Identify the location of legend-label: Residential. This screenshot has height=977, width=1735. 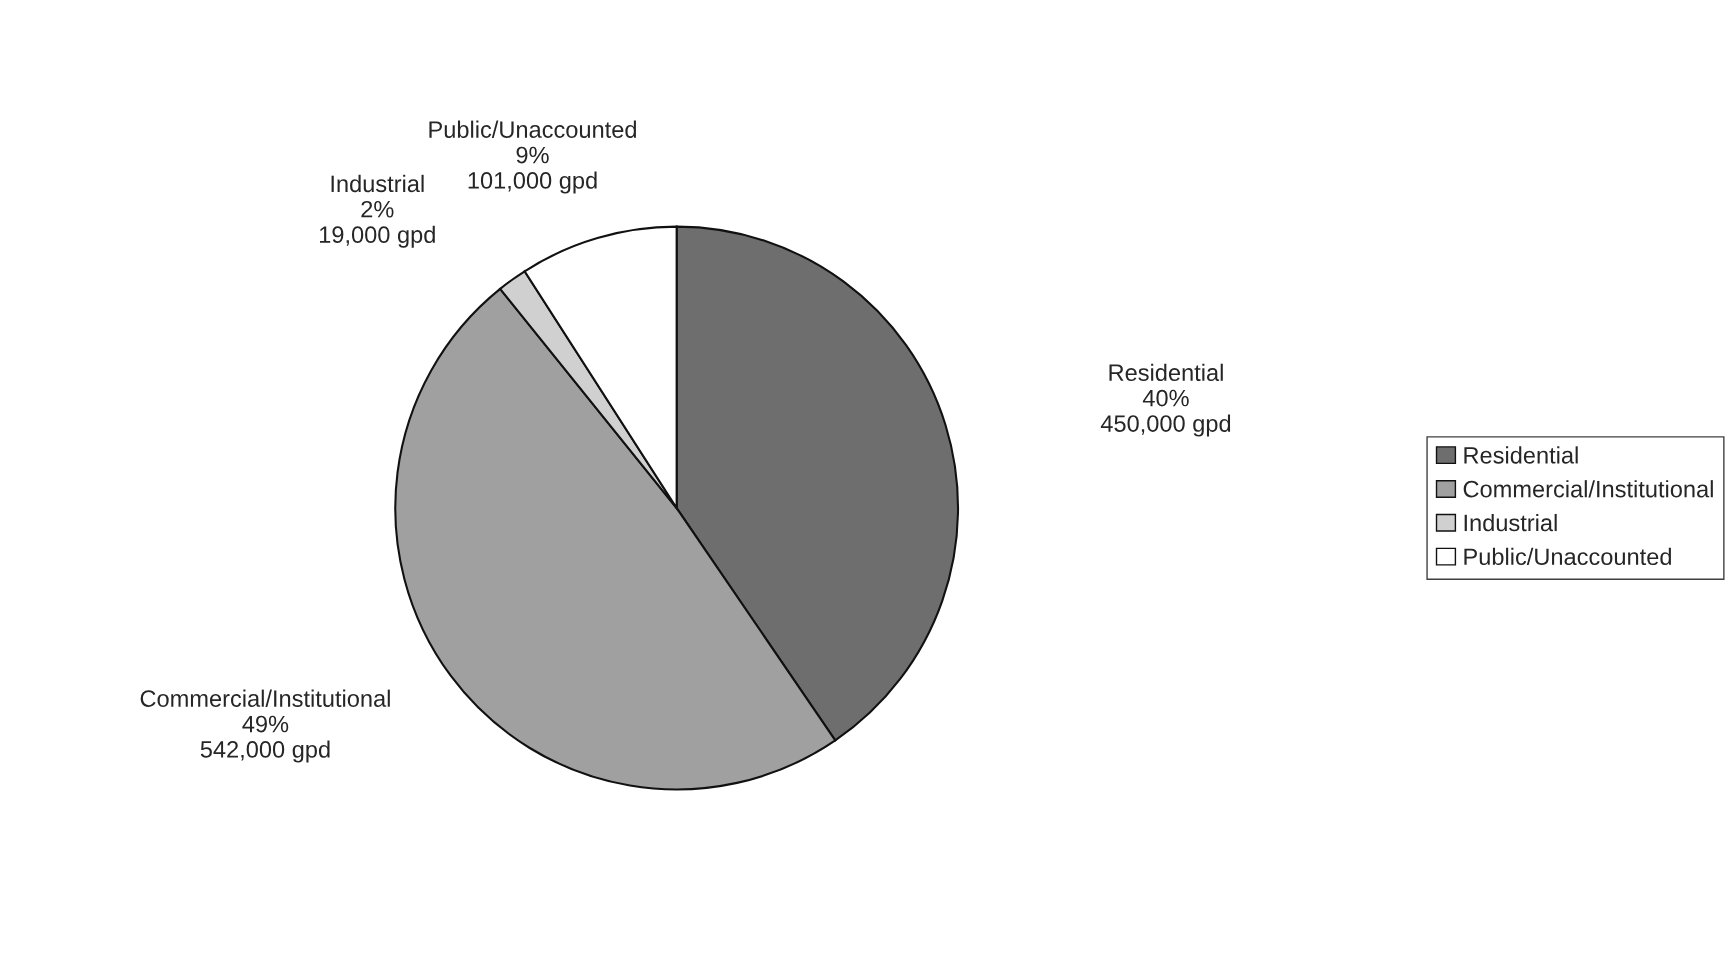
(1521, 455).